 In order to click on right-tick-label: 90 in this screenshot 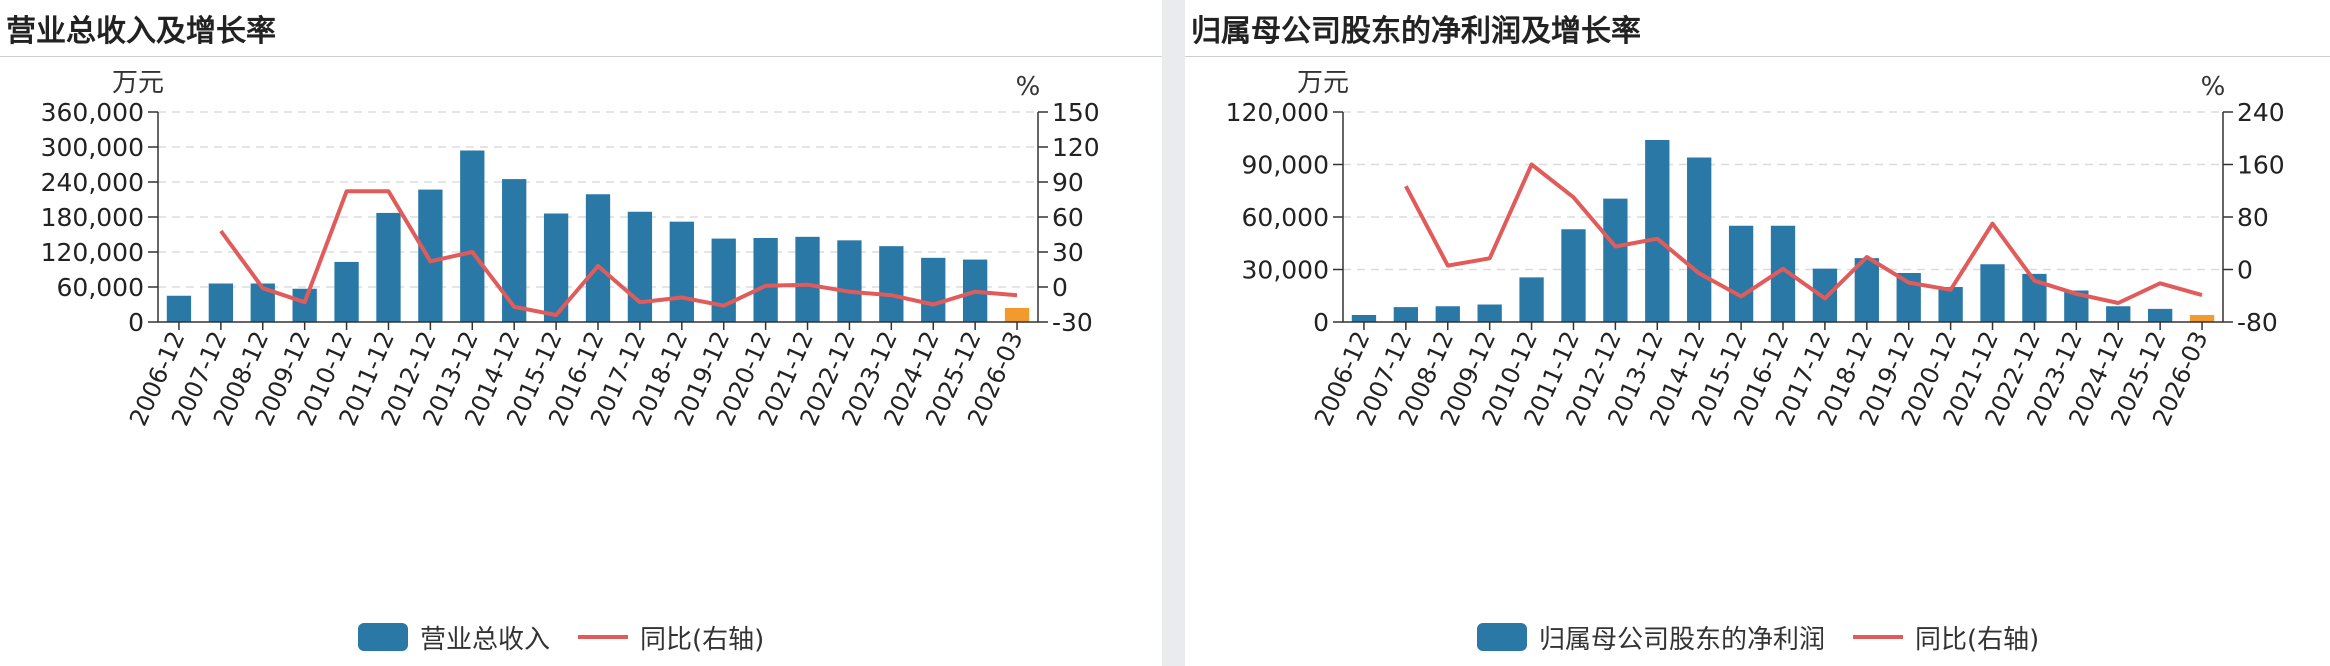, I will do `click(1068, 182)`.